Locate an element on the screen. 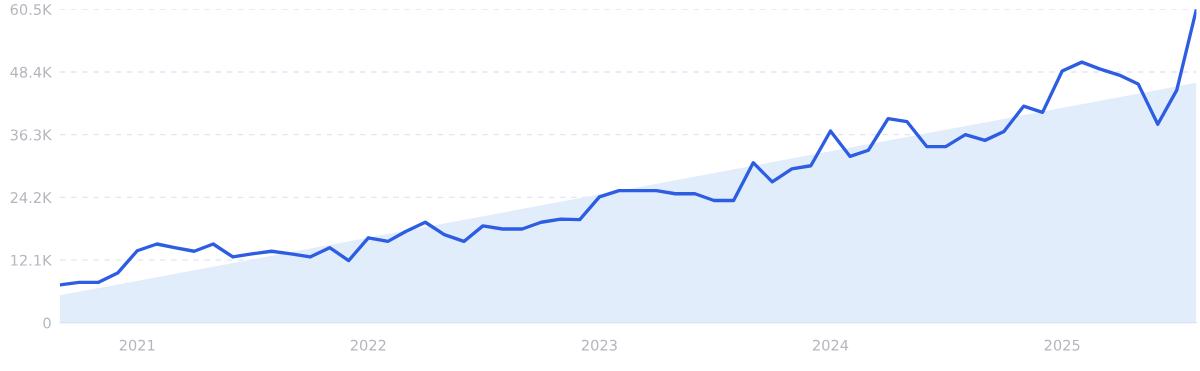 This screenshot has width=1200, height=371. x-tick-label: 2023 is located at coordinates (599, 345).